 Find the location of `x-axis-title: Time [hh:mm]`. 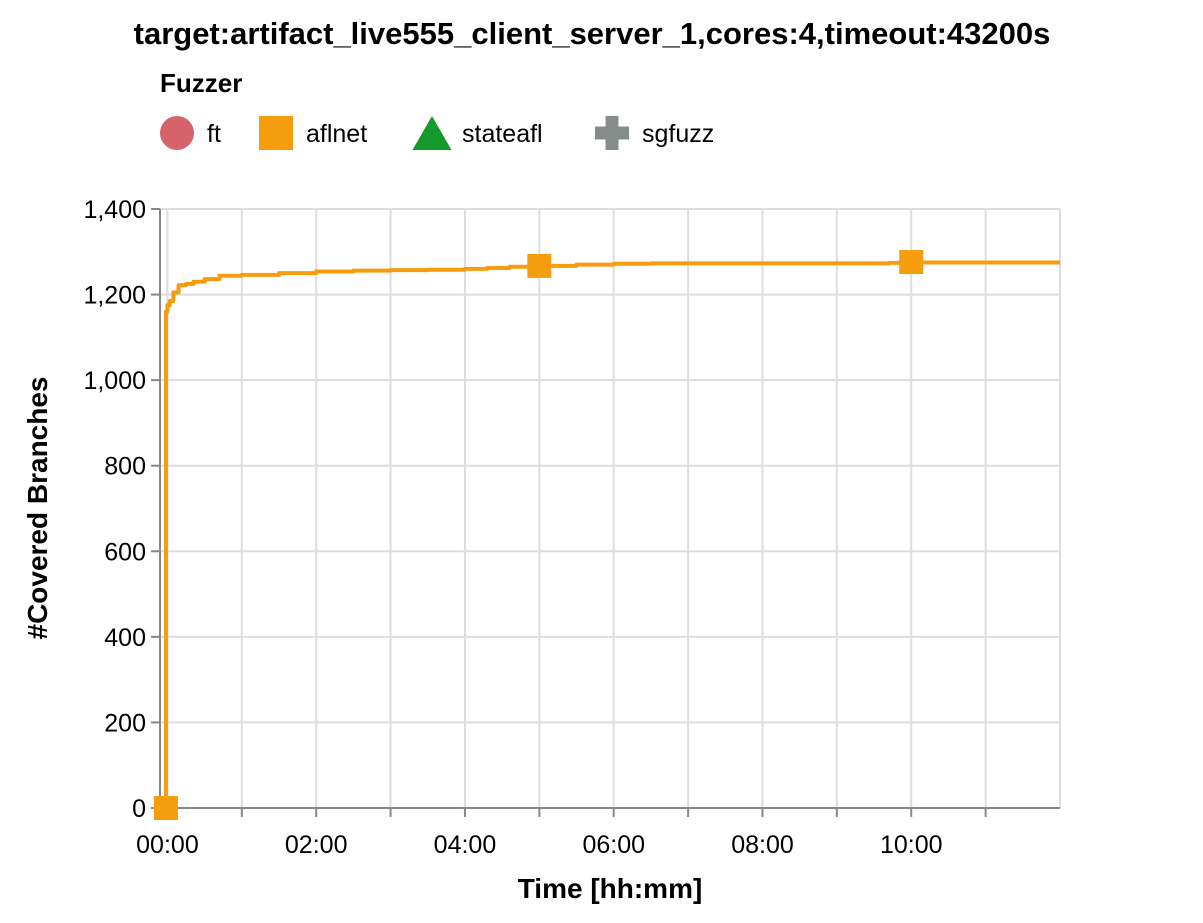

x-axis-title: Time [hh:mm] is located at coordinates (610, 888).